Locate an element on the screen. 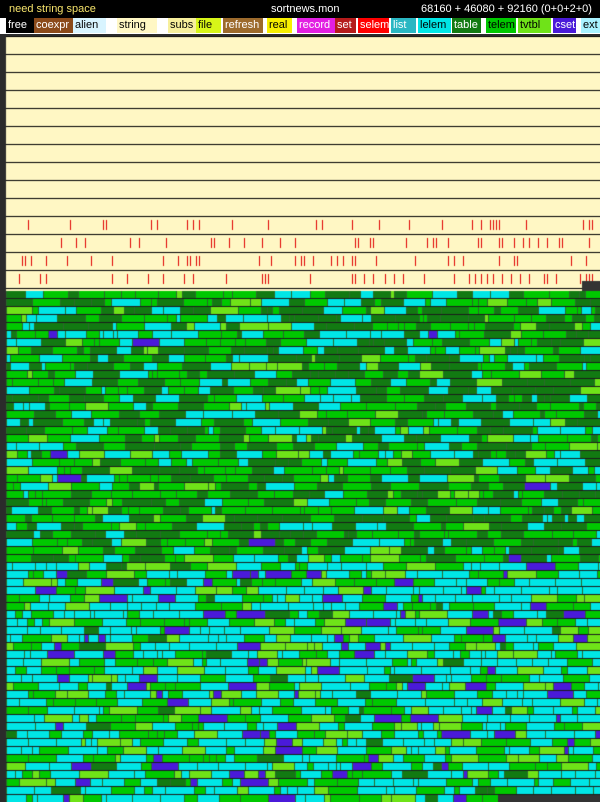 The width and height of the screenshot is (600, 802). legend-item-refresh: refresh is located at coordinates (243, 25).